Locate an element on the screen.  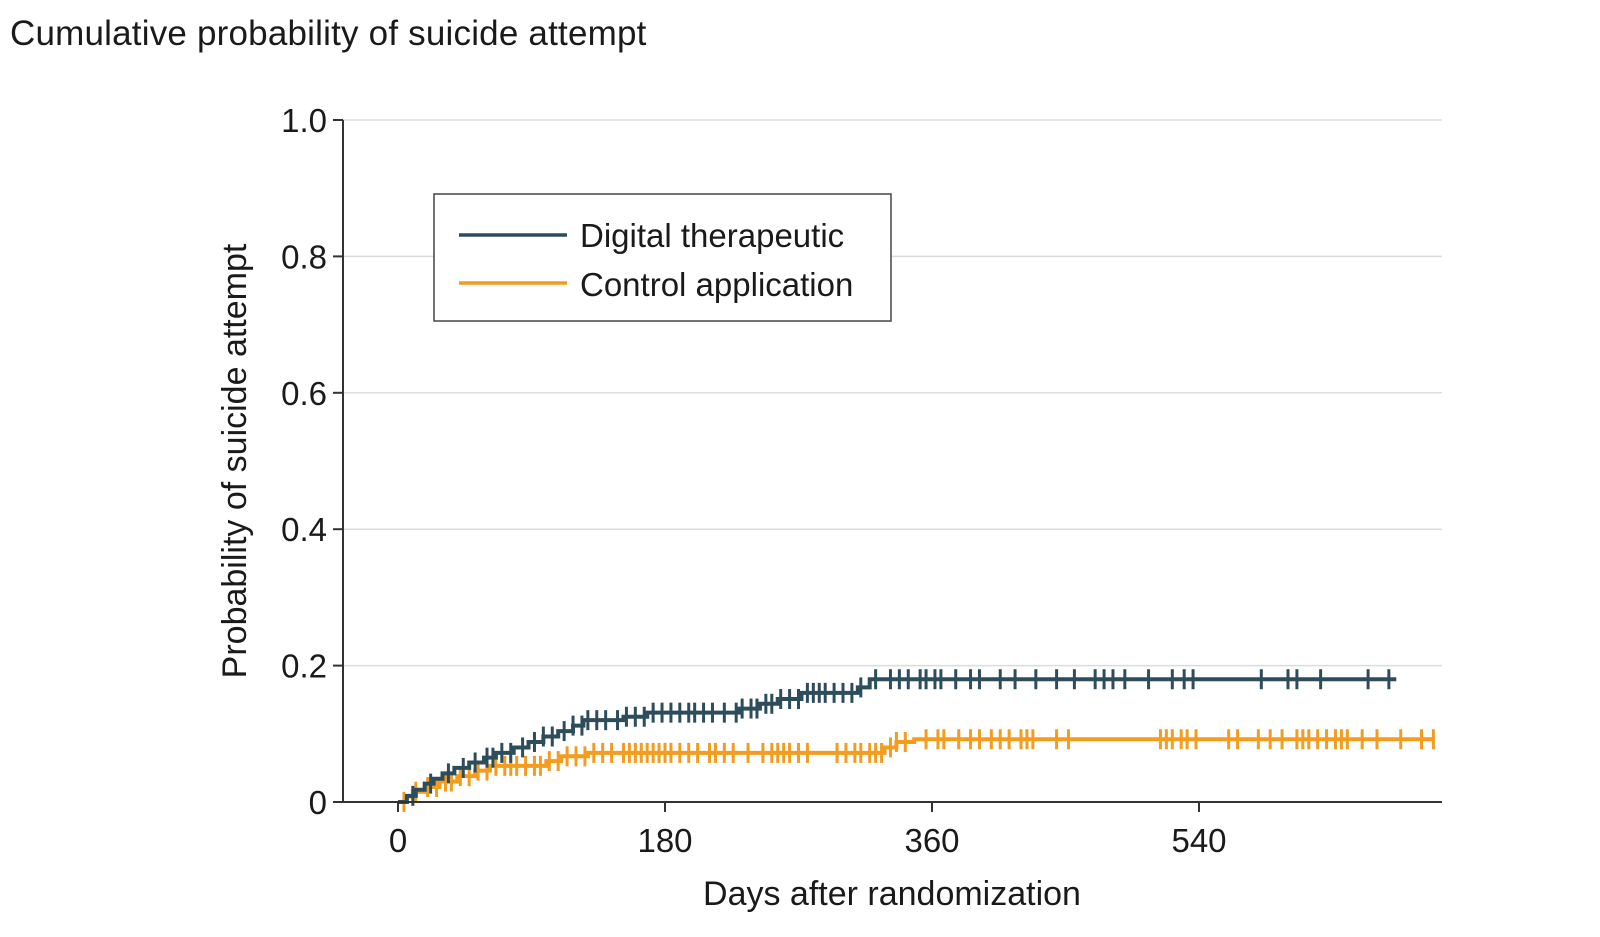
y-tick-label: 0.2 is located at coordinates (304, 666).